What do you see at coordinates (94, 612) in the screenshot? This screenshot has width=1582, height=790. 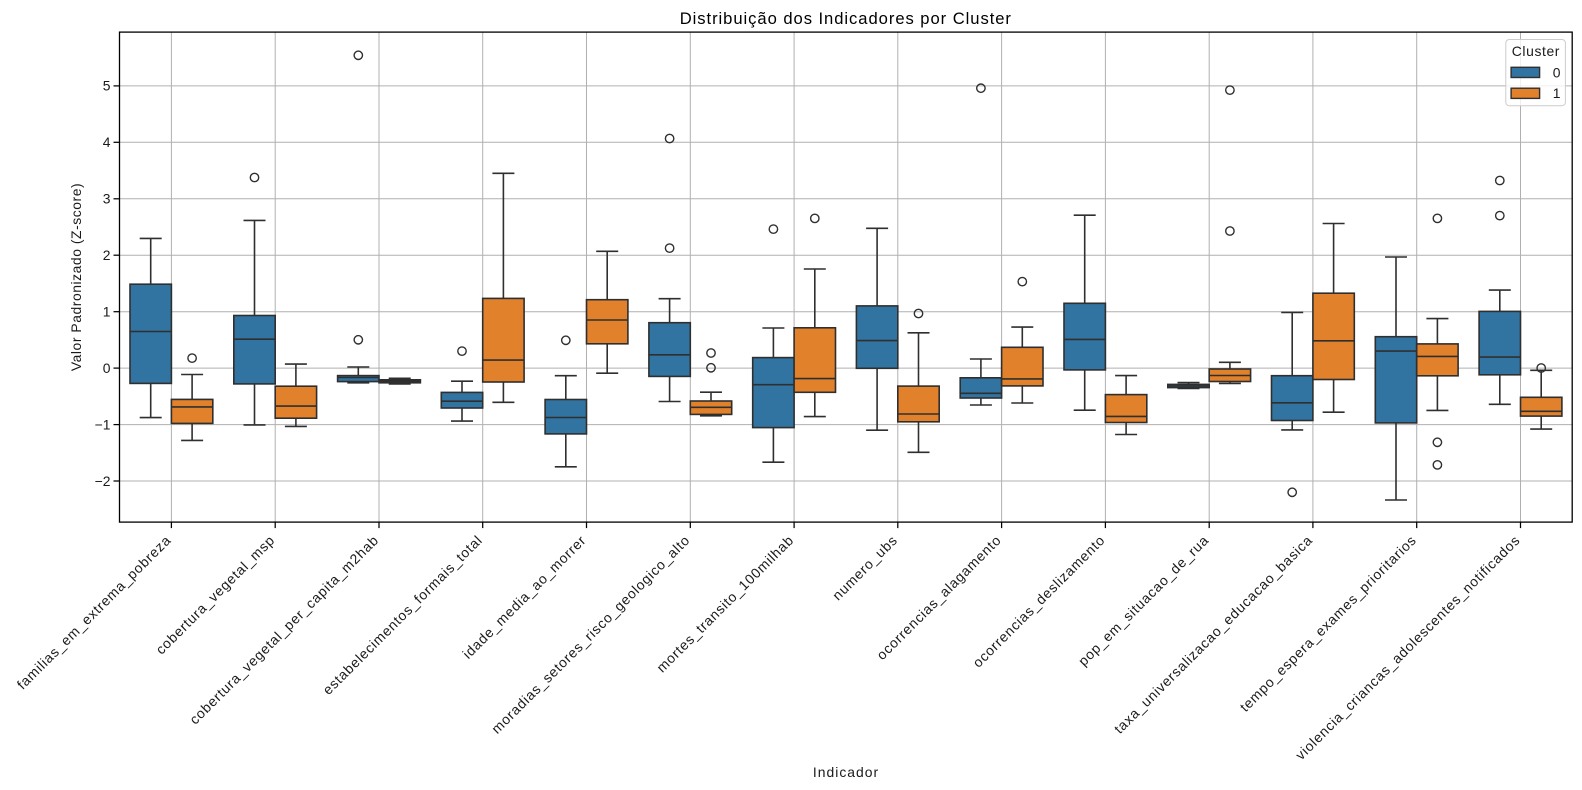 I see `svg-text: familias_em_extrema_pobreza` at bounding box center [94, 612].